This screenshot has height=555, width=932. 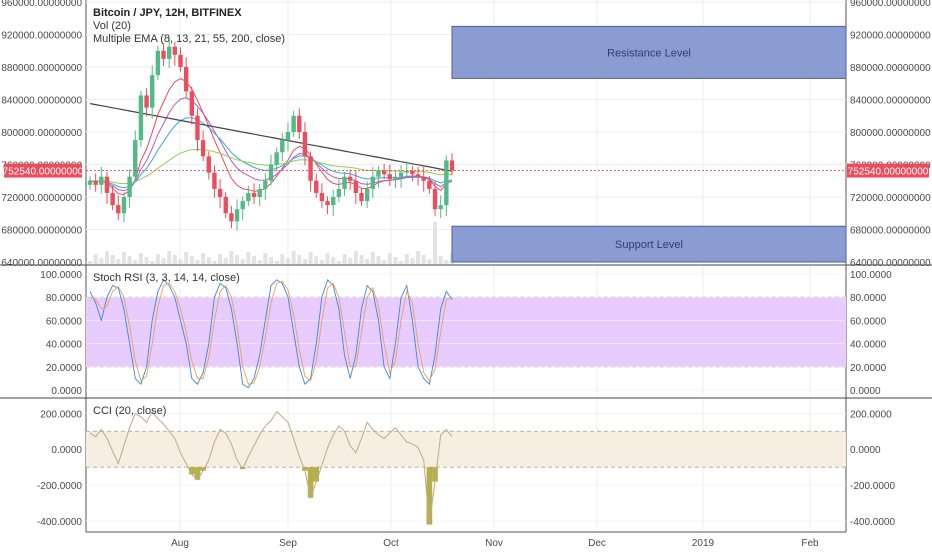 I want to click on stoch-tick-label-right: 40.0000, so click(x=868, y=345).